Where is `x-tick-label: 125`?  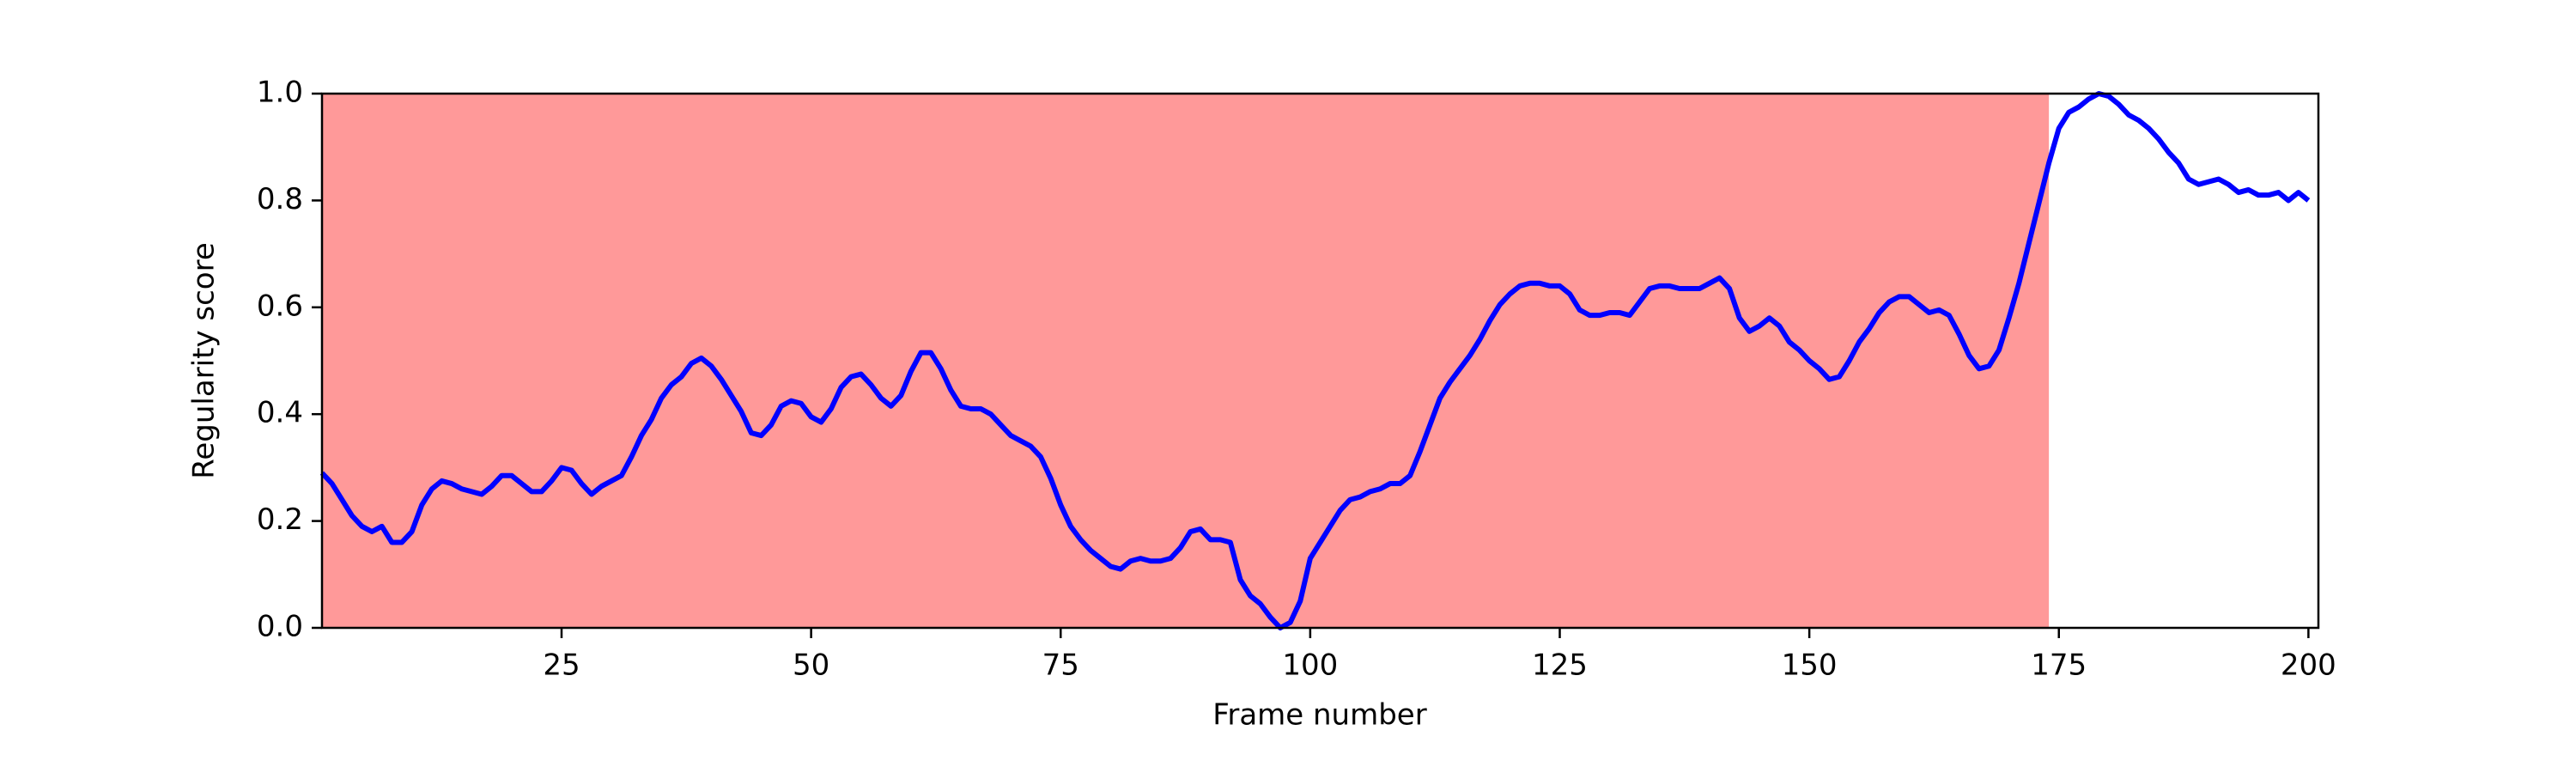 x-tick-label: 125 is located at coordinates (1560, 665).